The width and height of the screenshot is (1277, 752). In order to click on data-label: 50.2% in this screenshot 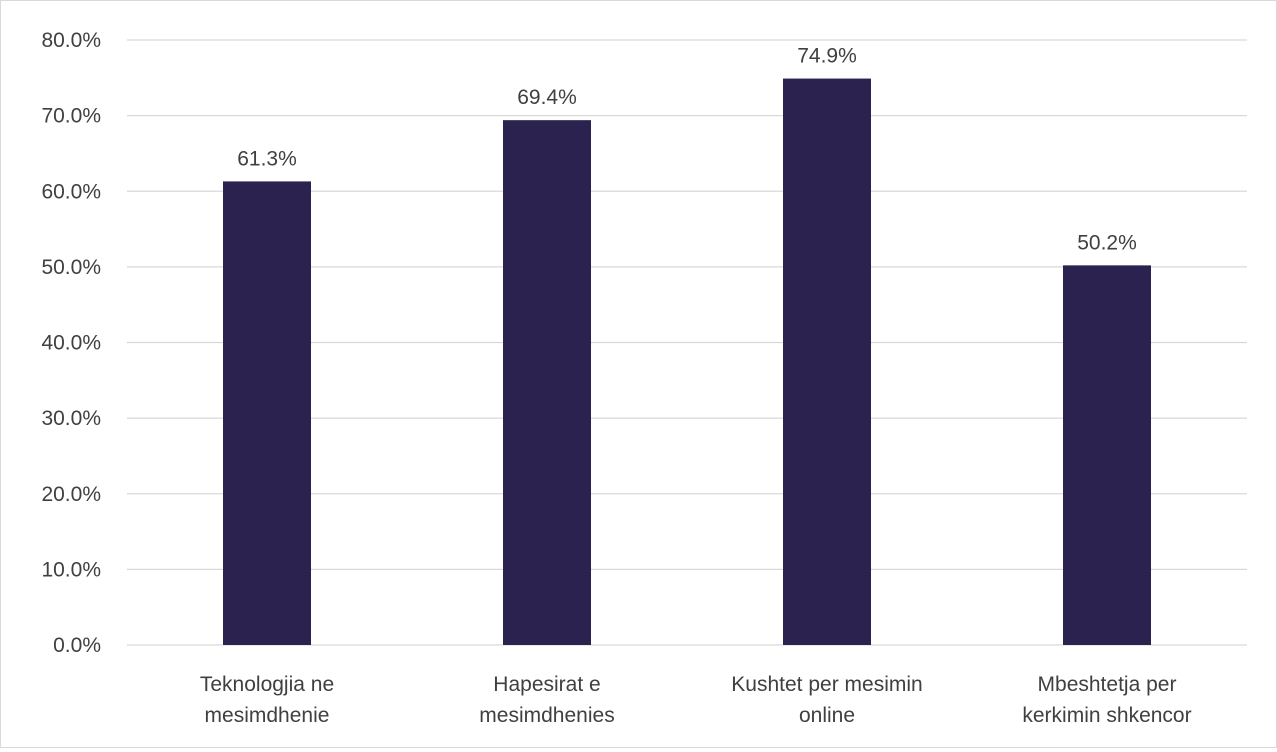, I will do `click(1107, 242)`.